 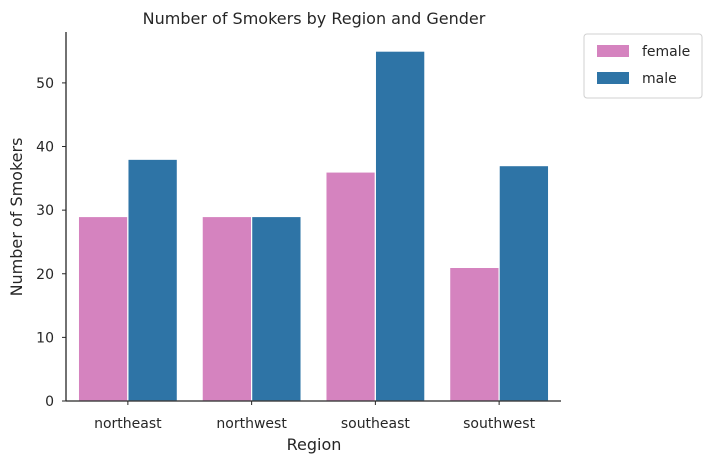 What do you see at coordinates (613, 51) in the screenshot?
I see `legend-swatch-female` at bounding box center [613, 51].